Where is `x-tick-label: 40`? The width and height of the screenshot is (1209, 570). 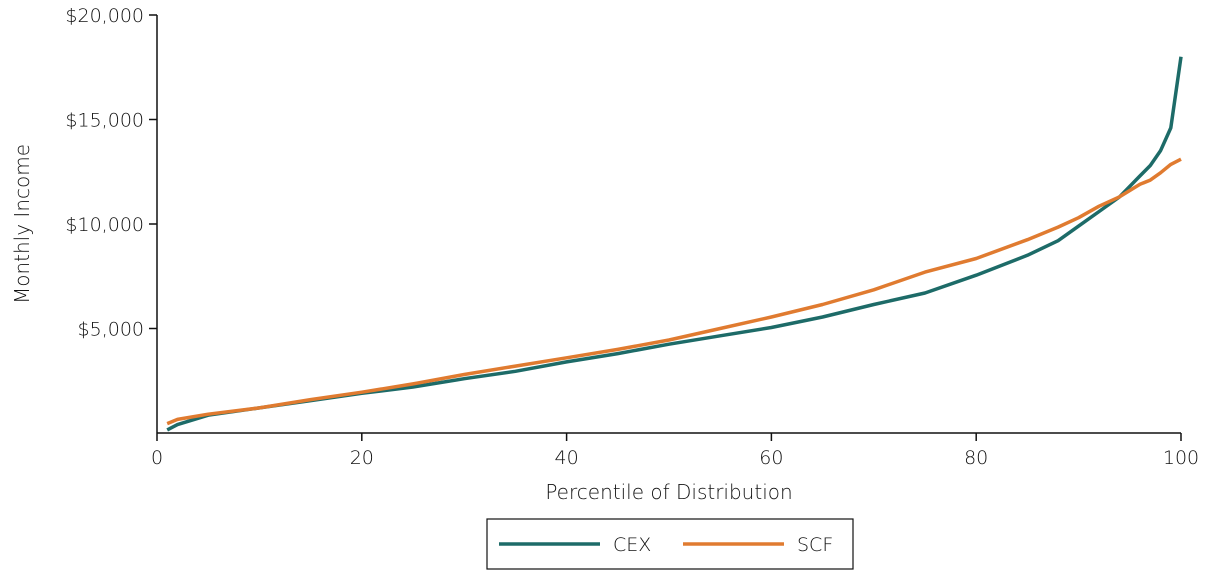
x-tick-label: 40 is located at coordinates (567, 458).